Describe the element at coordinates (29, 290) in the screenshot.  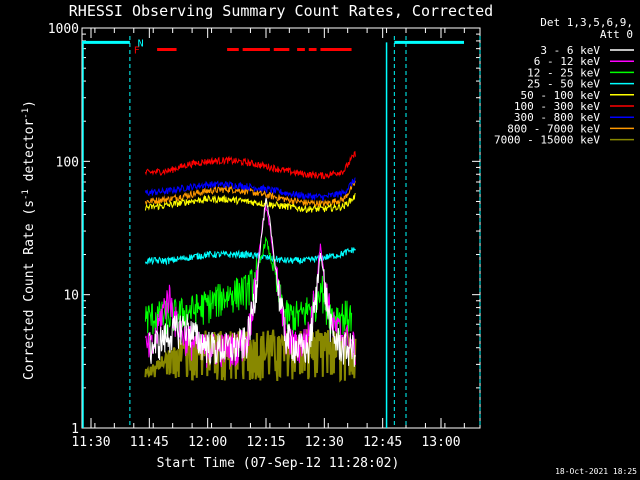
I see `y-axis-label-part1: Corrected Count Rate (s` at that location.